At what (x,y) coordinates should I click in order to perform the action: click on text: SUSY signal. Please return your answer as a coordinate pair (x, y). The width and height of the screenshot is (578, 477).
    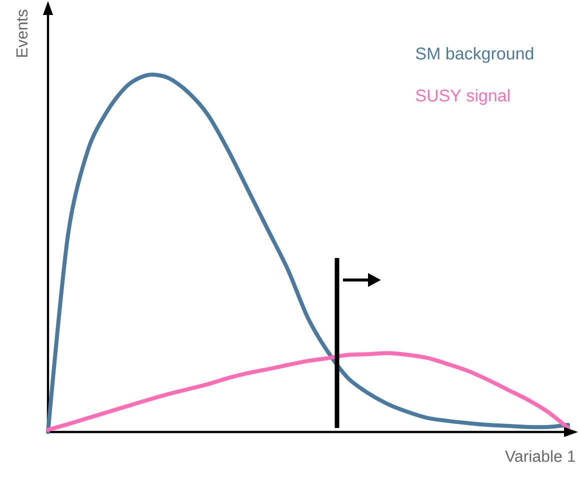
    Looking at the image, I should click on (463, 97).